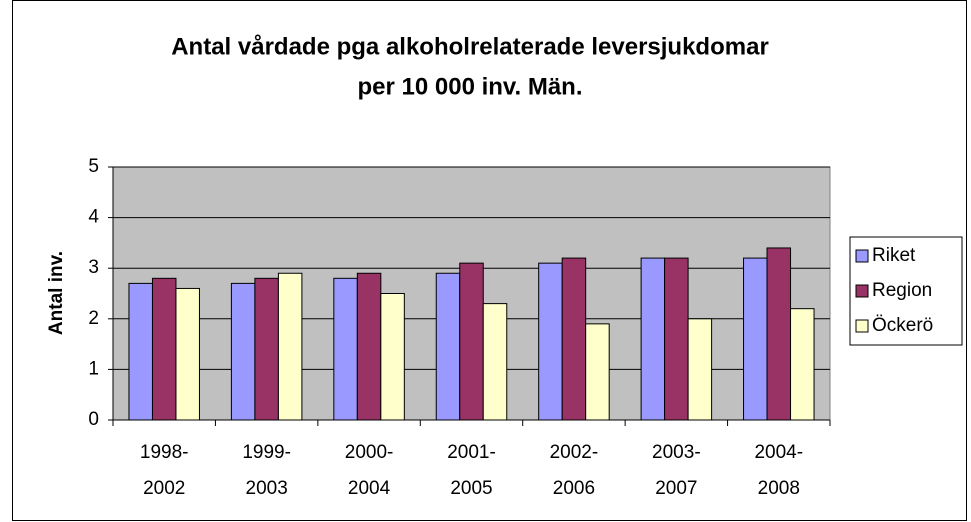 The width and height of the screenshot is (971, 522). Describe the element at coordinates (56, 293) in the screenshot. I see `y-axis-title: Antal inv.` at that location.